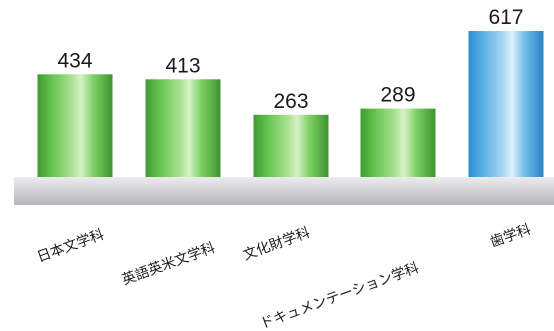 This screenshot has height=331, width=554. I want to click on category-label-4: 歯学科, so click(510, 236).